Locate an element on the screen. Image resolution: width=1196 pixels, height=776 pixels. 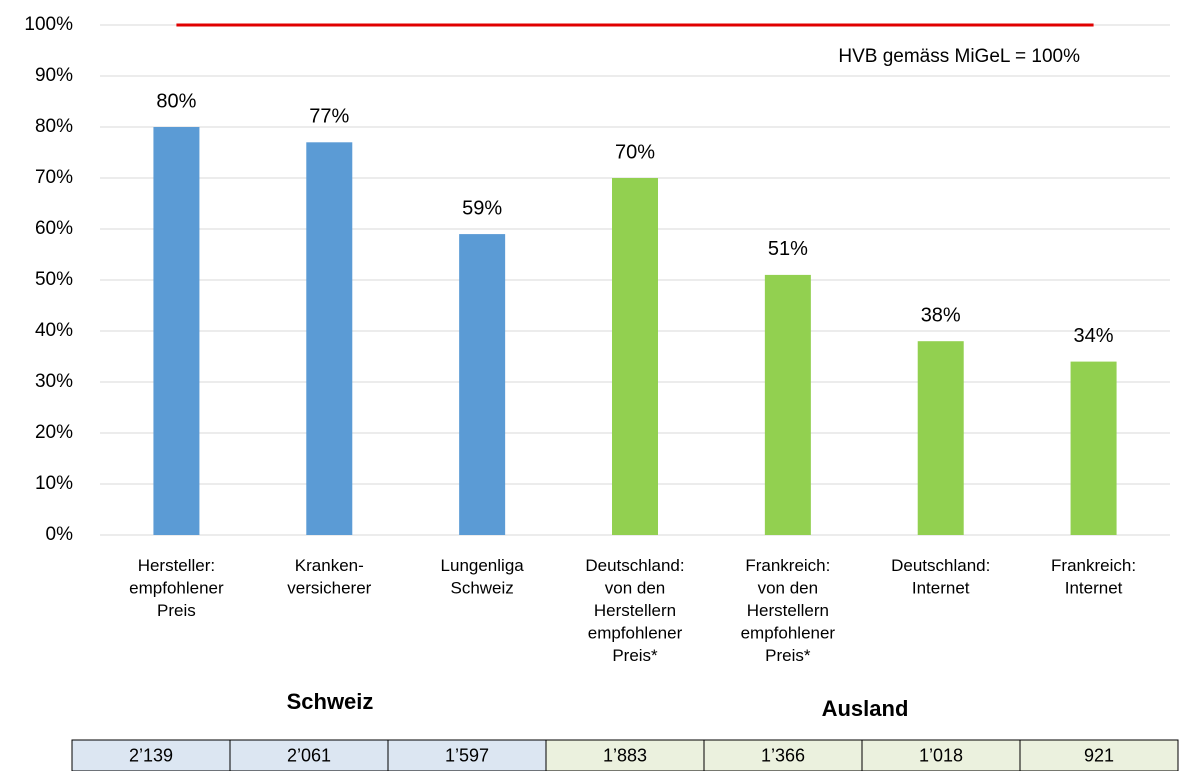
data-label: 59% is located at coordinates (482, 208).